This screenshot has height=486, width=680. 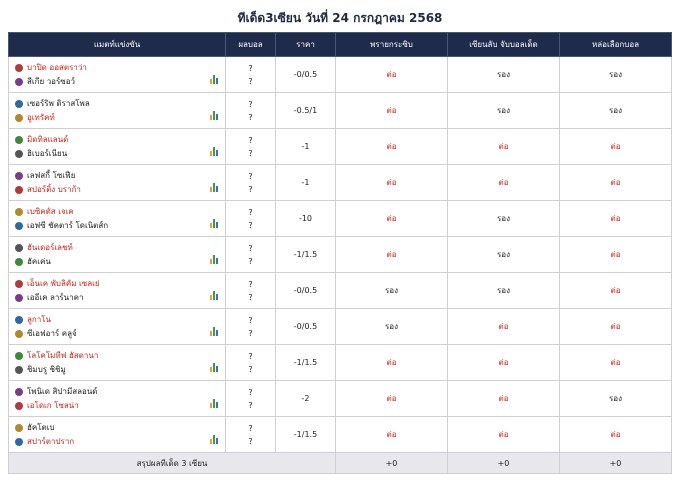 What do you see at coordinates (120, 370) in the screenshot?
I see `away-team: ชิมบรู ชิชิมู` at bounding box center [120, 370].